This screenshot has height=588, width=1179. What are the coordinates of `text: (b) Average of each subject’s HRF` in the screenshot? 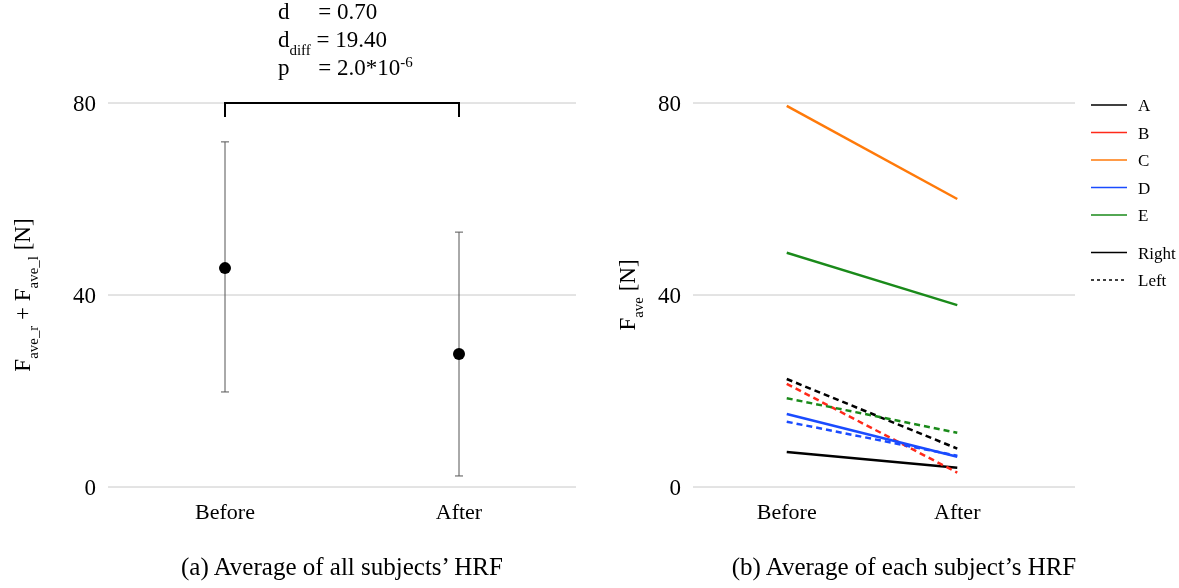 It's located at (904, 567).